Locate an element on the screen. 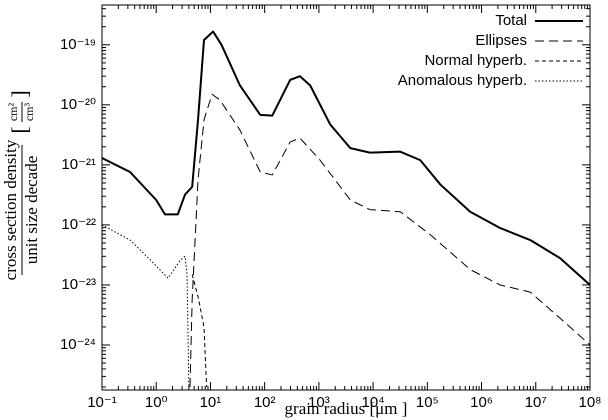 The width and height of the screenshot is (608, 420). x-tick-label: 10⁻¹ is located at coordinates (102, 402).